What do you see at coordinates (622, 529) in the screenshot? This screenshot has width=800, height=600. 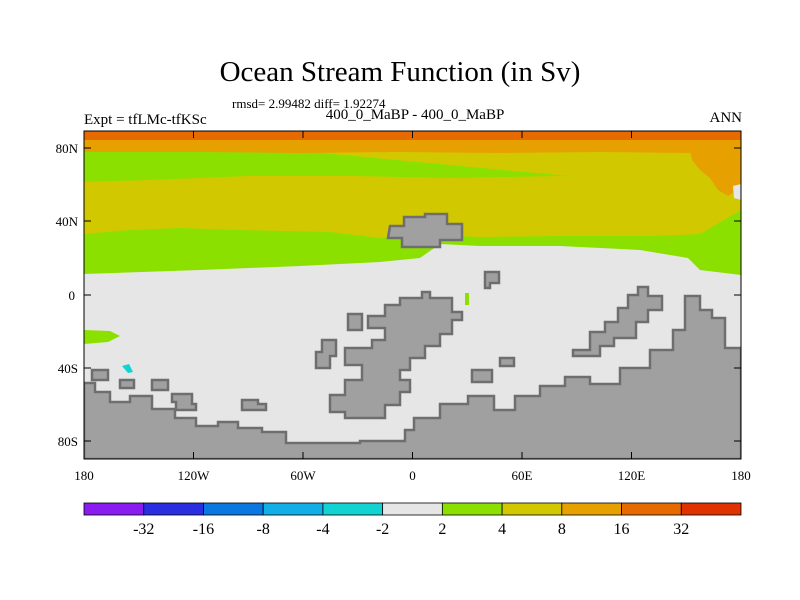 I see `colorbar-label: 16` at bounding box center [622, 529].